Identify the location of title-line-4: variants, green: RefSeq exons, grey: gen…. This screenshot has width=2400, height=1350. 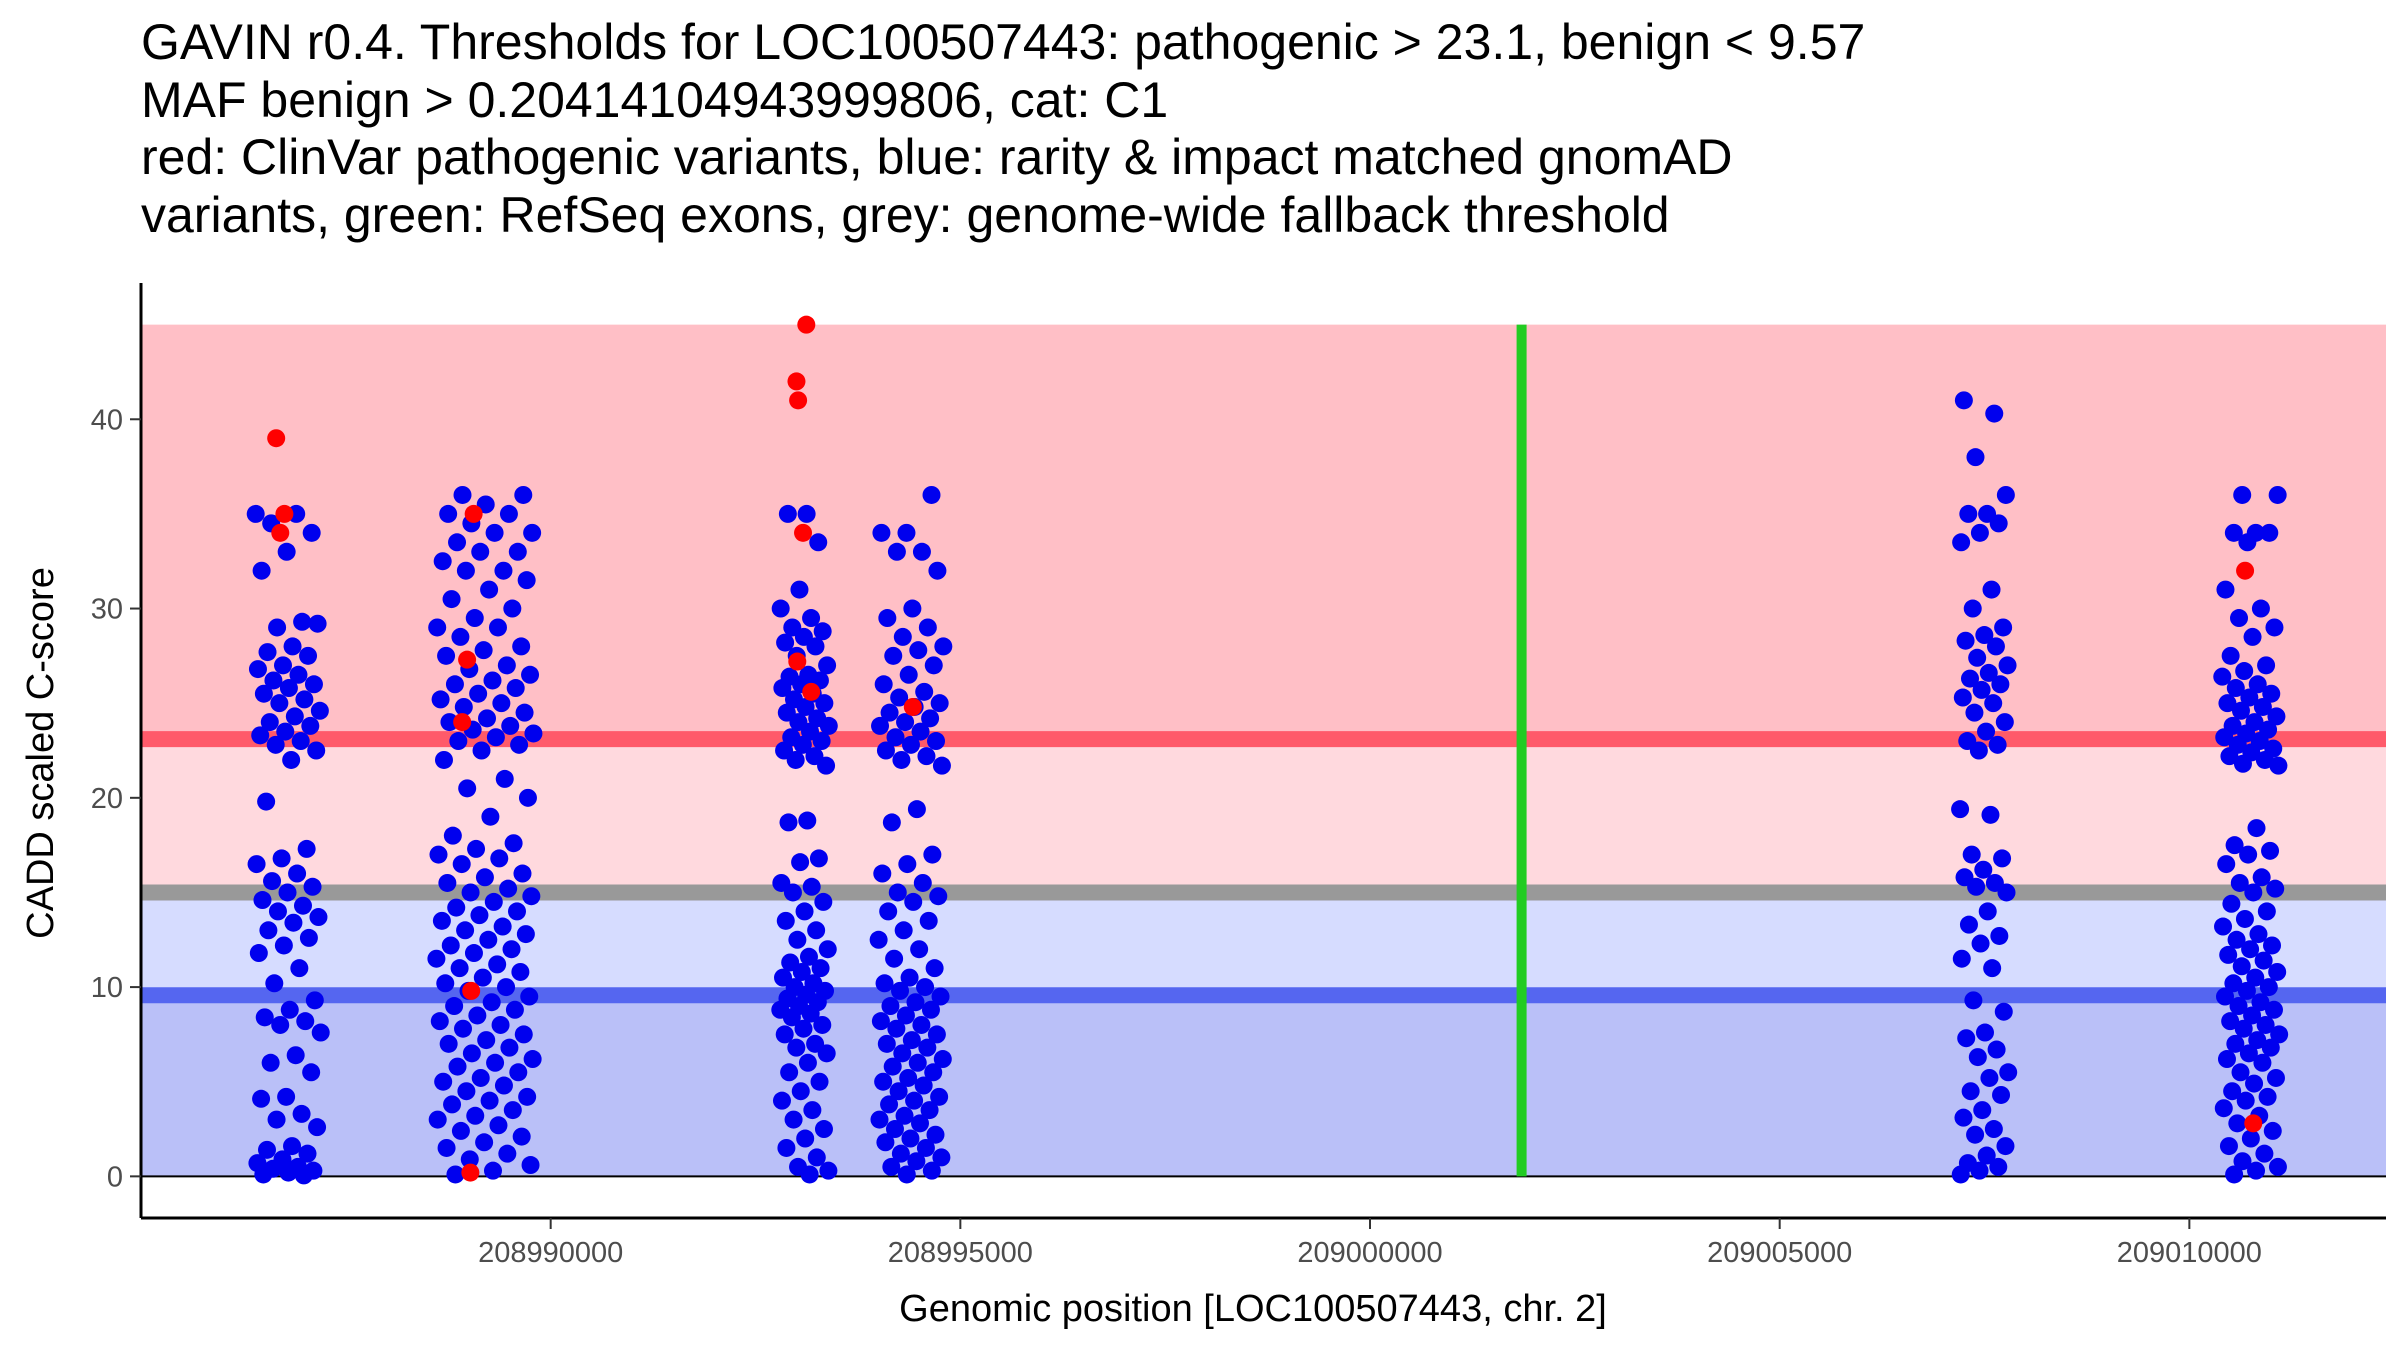
(905, 214).